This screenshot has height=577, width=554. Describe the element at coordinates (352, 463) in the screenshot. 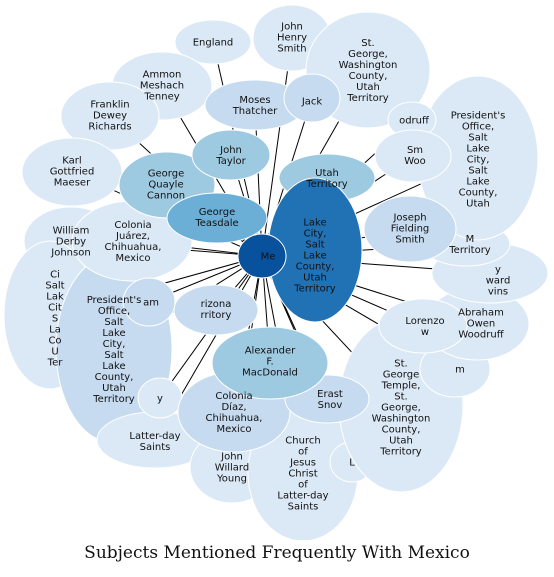

I see `label-l-fragment: L` at that location.